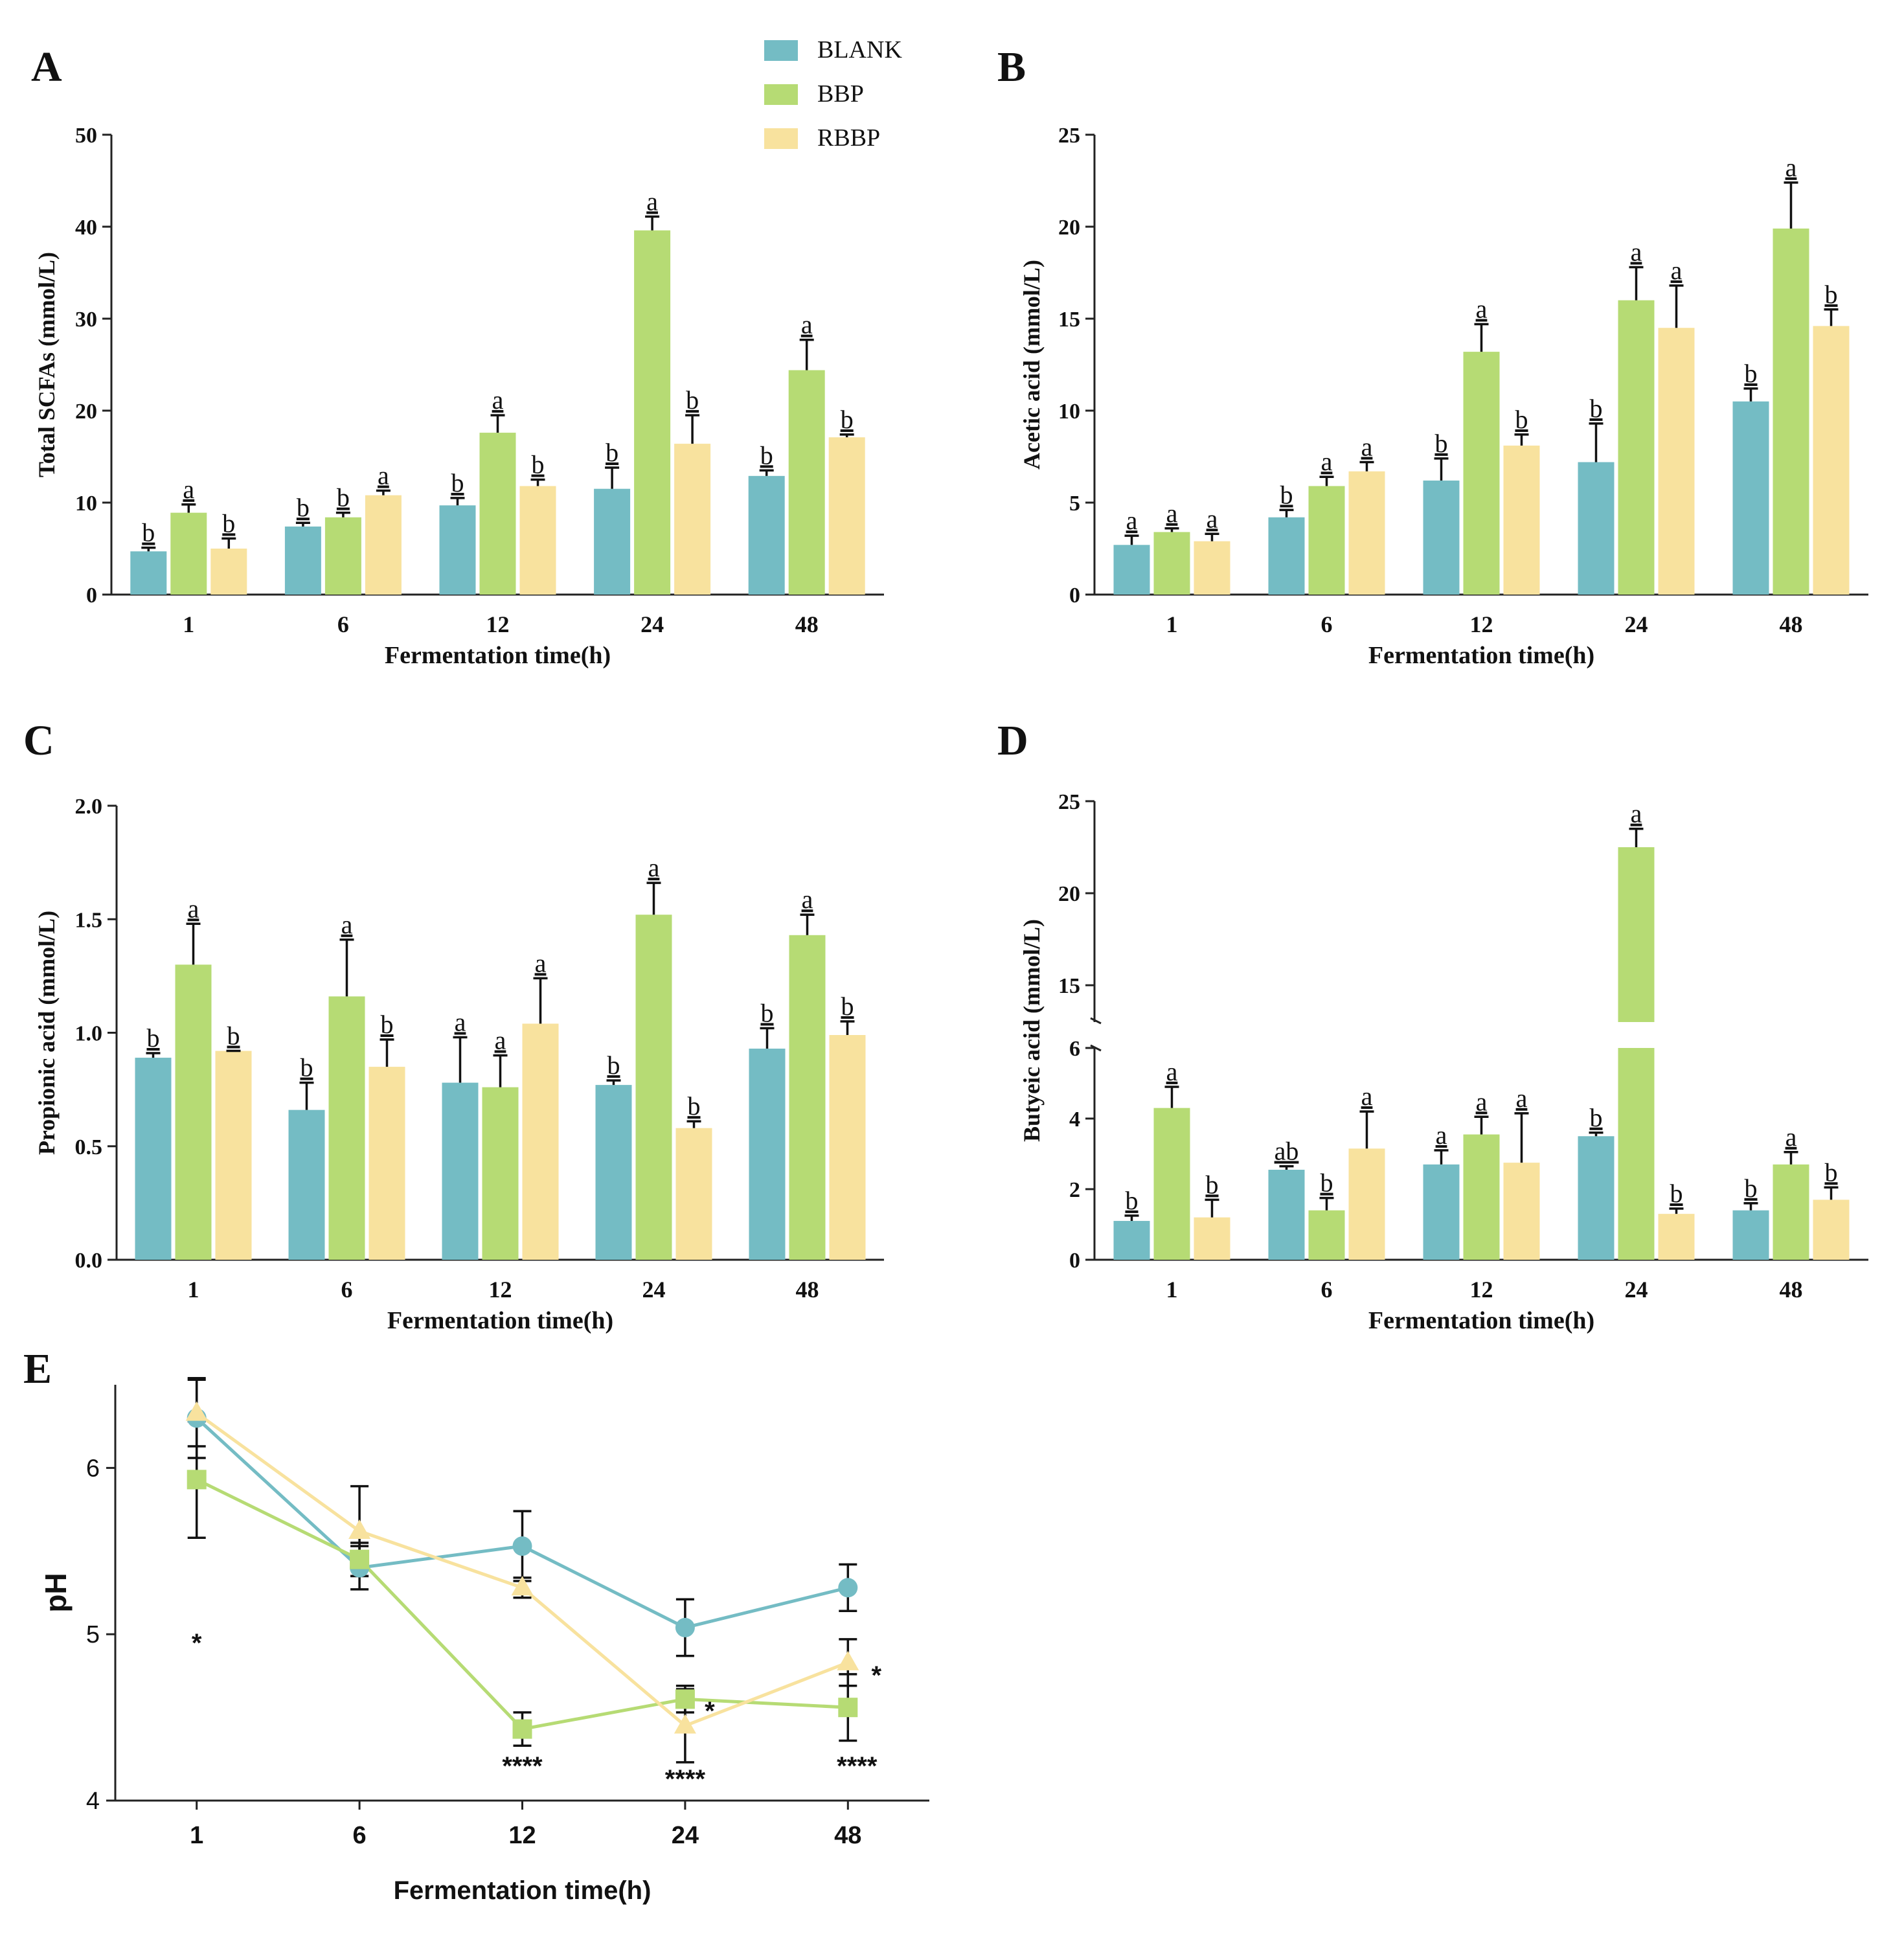 The width and height of the screenshot is (1904, 1934). I want to click on bar-bbp-lower, so click(1637, 1154).